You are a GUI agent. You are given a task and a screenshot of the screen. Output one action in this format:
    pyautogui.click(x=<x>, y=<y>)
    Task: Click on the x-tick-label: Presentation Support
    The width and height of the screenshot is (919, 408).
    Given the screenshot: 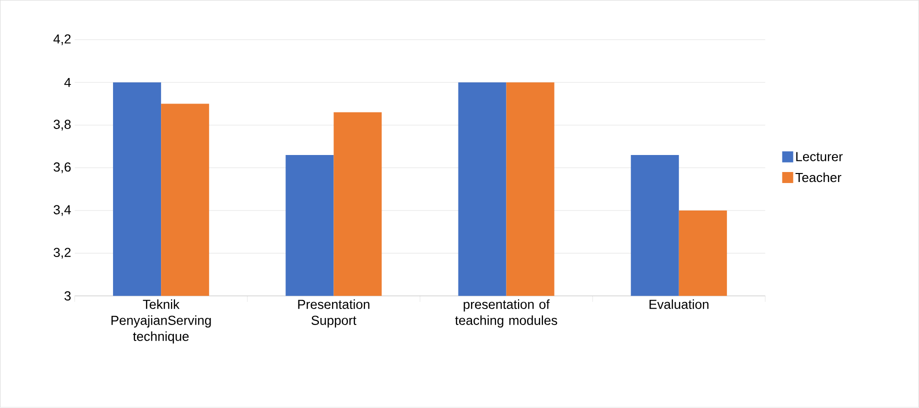 What is the action you would take?
    pyautogui.click(x=334, y=314)
    